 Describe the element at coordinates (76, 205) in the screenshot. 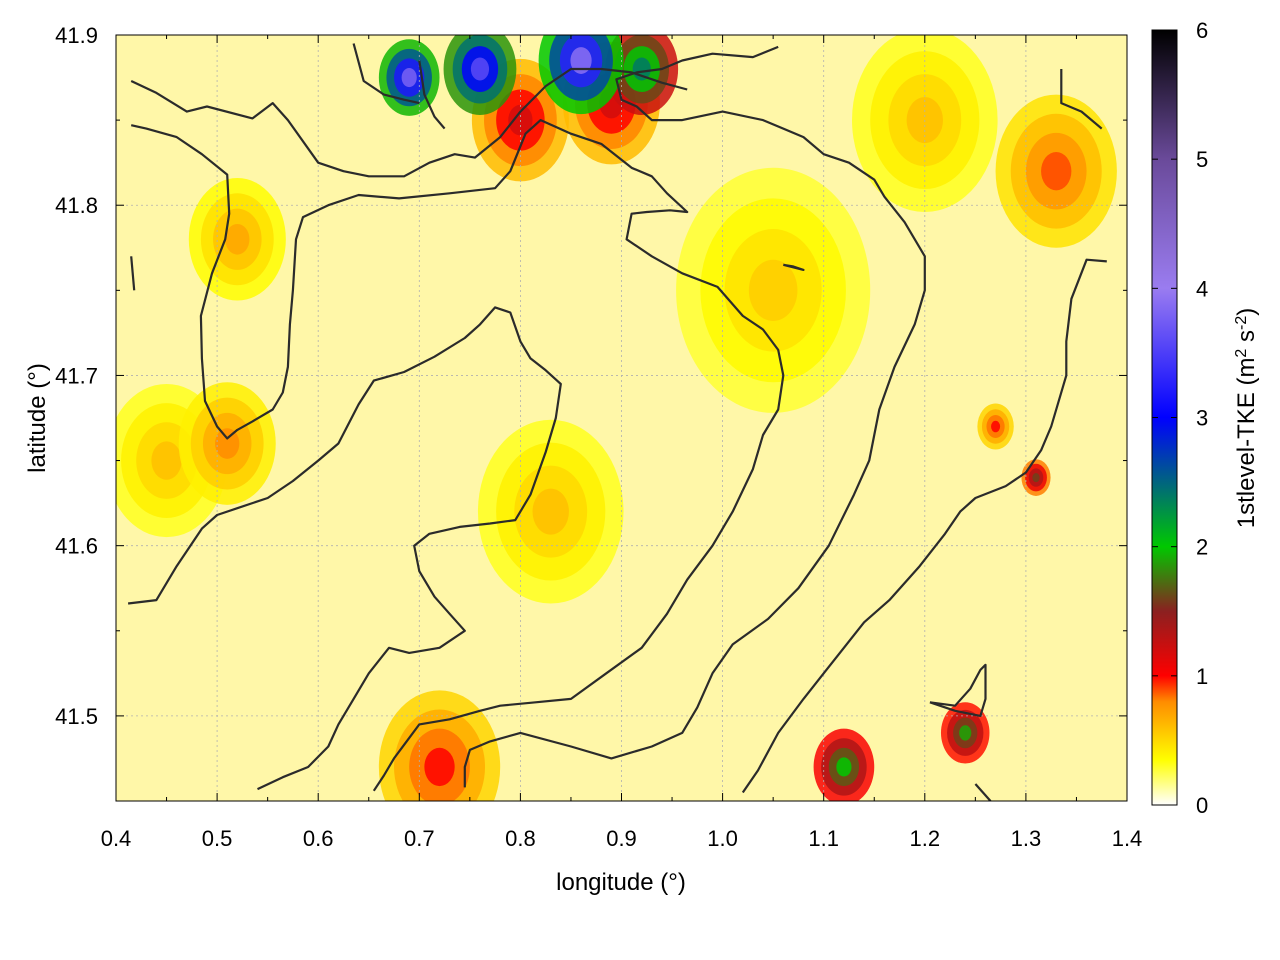

I see `y-tick-label: 41.8` at that location.